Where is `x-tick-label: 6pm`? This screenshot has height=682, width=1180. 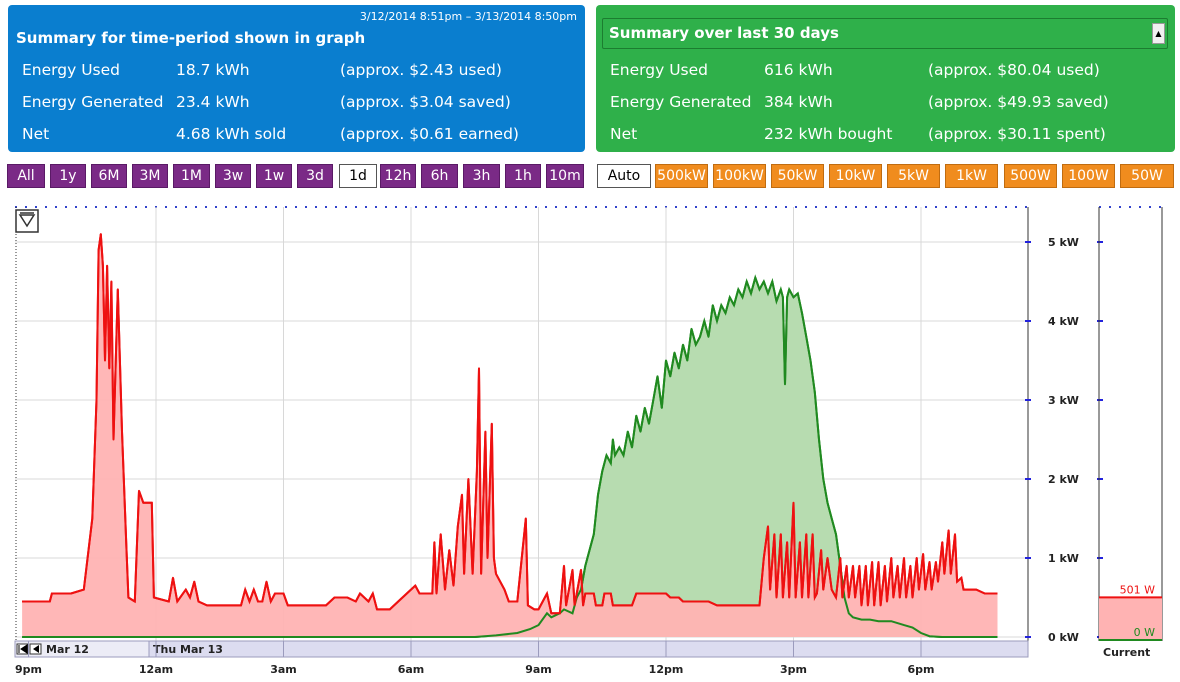
x-tick-label: 6pm is located at coordinates (921, 669).